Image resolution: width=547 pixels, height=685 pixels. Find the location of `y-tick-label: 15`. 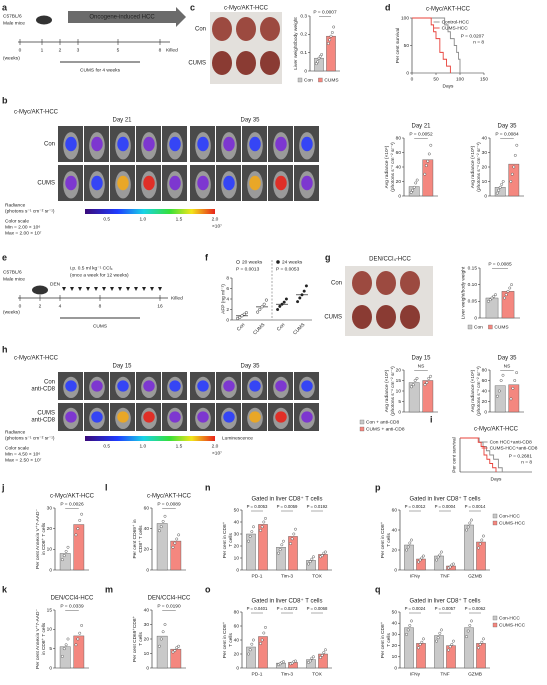

y-tick-label: 15 is located at coordinates (399, 381).